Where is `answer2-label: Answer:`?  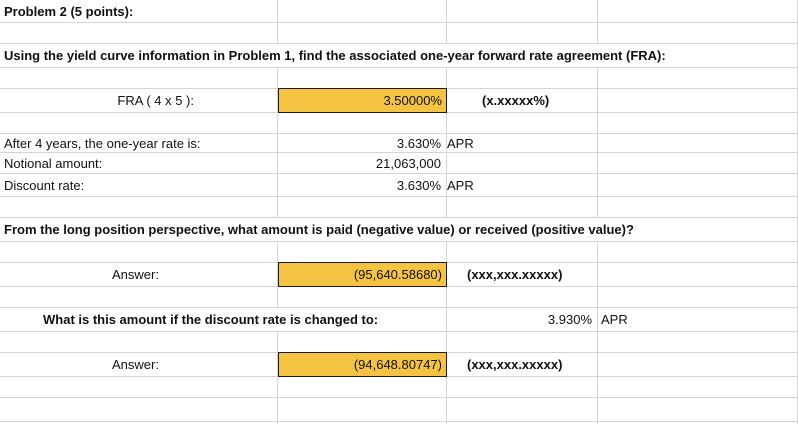
answer2-label: Answer: is located at coordinates (135, 364).